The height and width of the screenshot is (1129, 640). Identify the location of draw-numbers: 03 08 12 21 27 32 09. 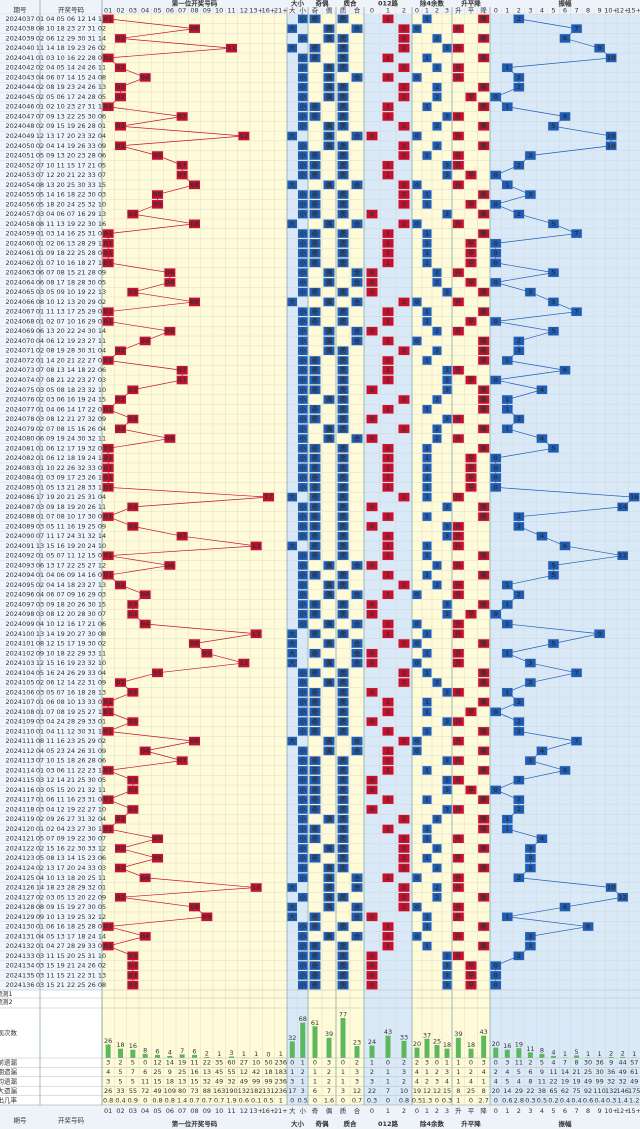
(71, 419).